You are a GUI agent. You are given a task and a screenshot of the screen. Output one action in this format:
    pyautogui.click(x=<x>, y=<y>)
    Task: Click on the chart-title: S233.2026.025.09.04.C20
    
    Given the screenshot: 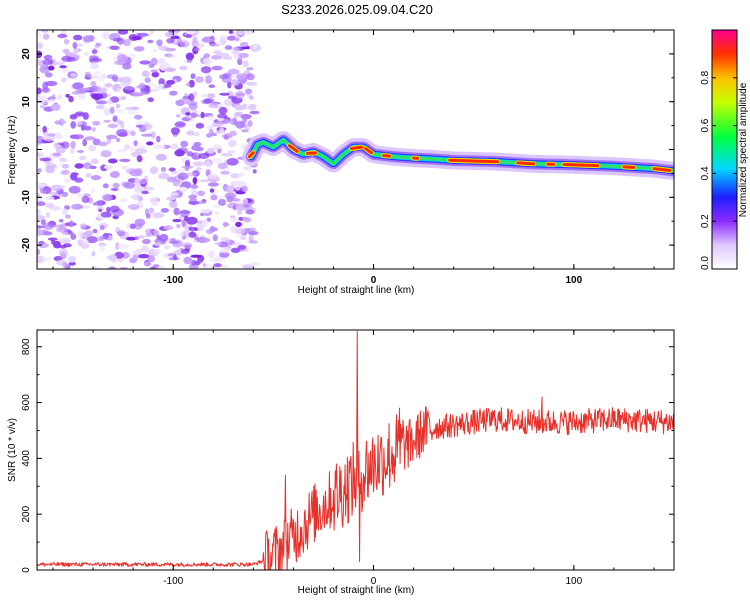 What is the action you would take?
    pyautogui.click(x=357, y=9)
    